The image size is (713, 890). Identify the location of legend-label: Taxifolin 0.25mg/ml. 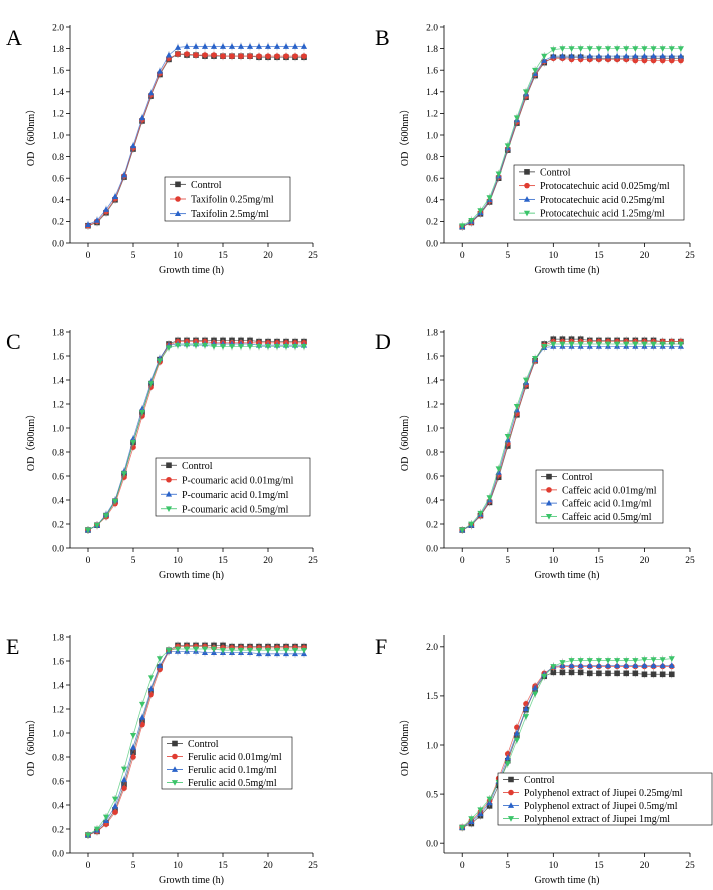
(232, 200).